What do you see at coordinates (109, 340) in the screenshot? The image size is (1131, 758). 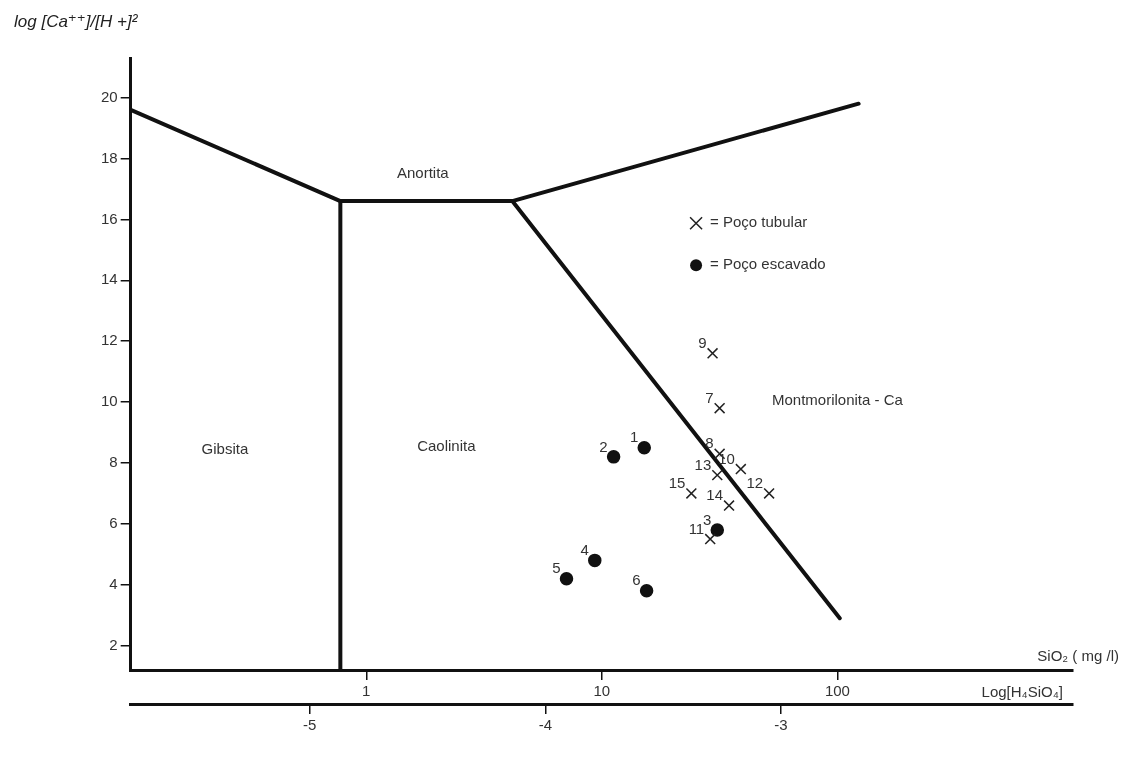 I see `y-tick-label: 12` at bounding box center [109, 340].